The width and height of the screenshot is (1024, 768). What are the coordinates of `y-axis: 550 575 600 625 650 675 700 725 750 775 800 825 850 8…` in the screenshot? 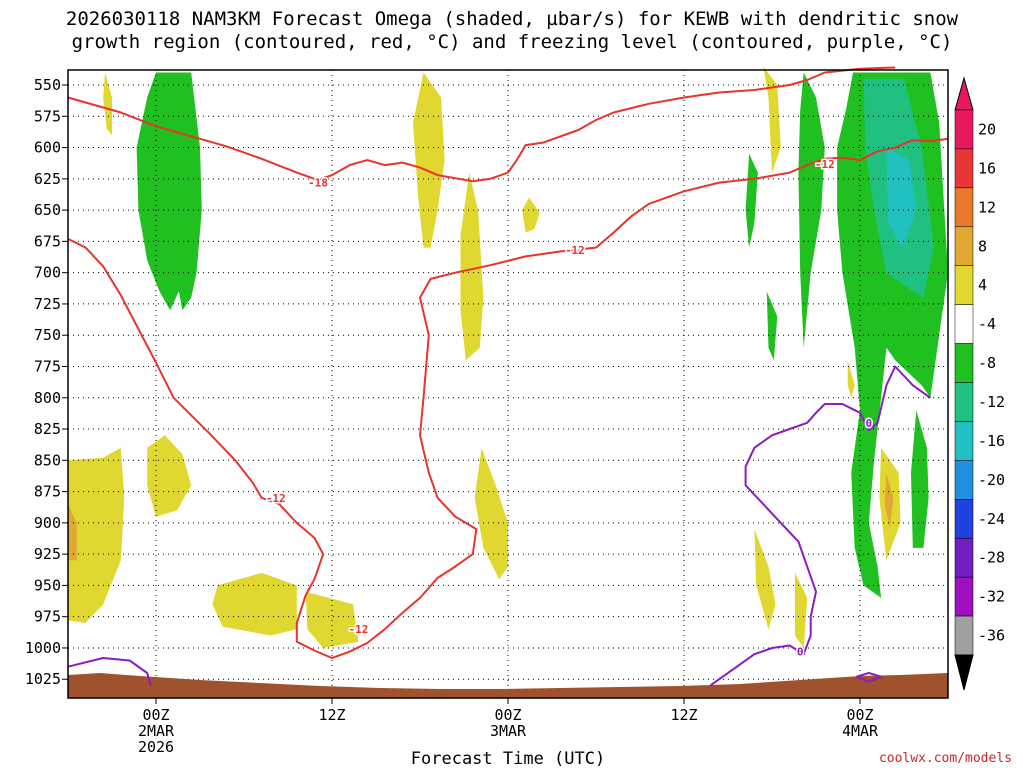 It's located at (46, 382).